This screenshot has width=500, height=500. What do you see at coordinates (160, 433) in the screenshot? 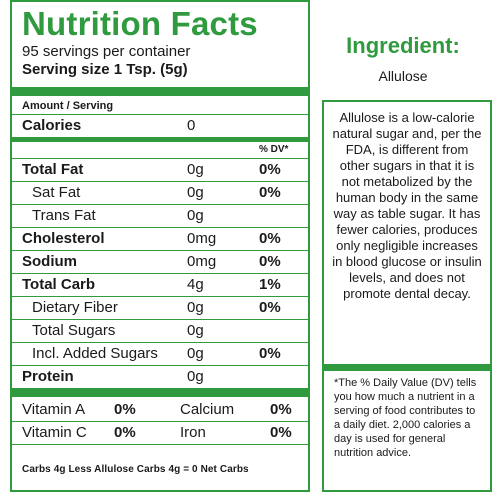
I see `vitamin-row: Vitamin C 0% Iron 0%` at bounding box center [160, 433].